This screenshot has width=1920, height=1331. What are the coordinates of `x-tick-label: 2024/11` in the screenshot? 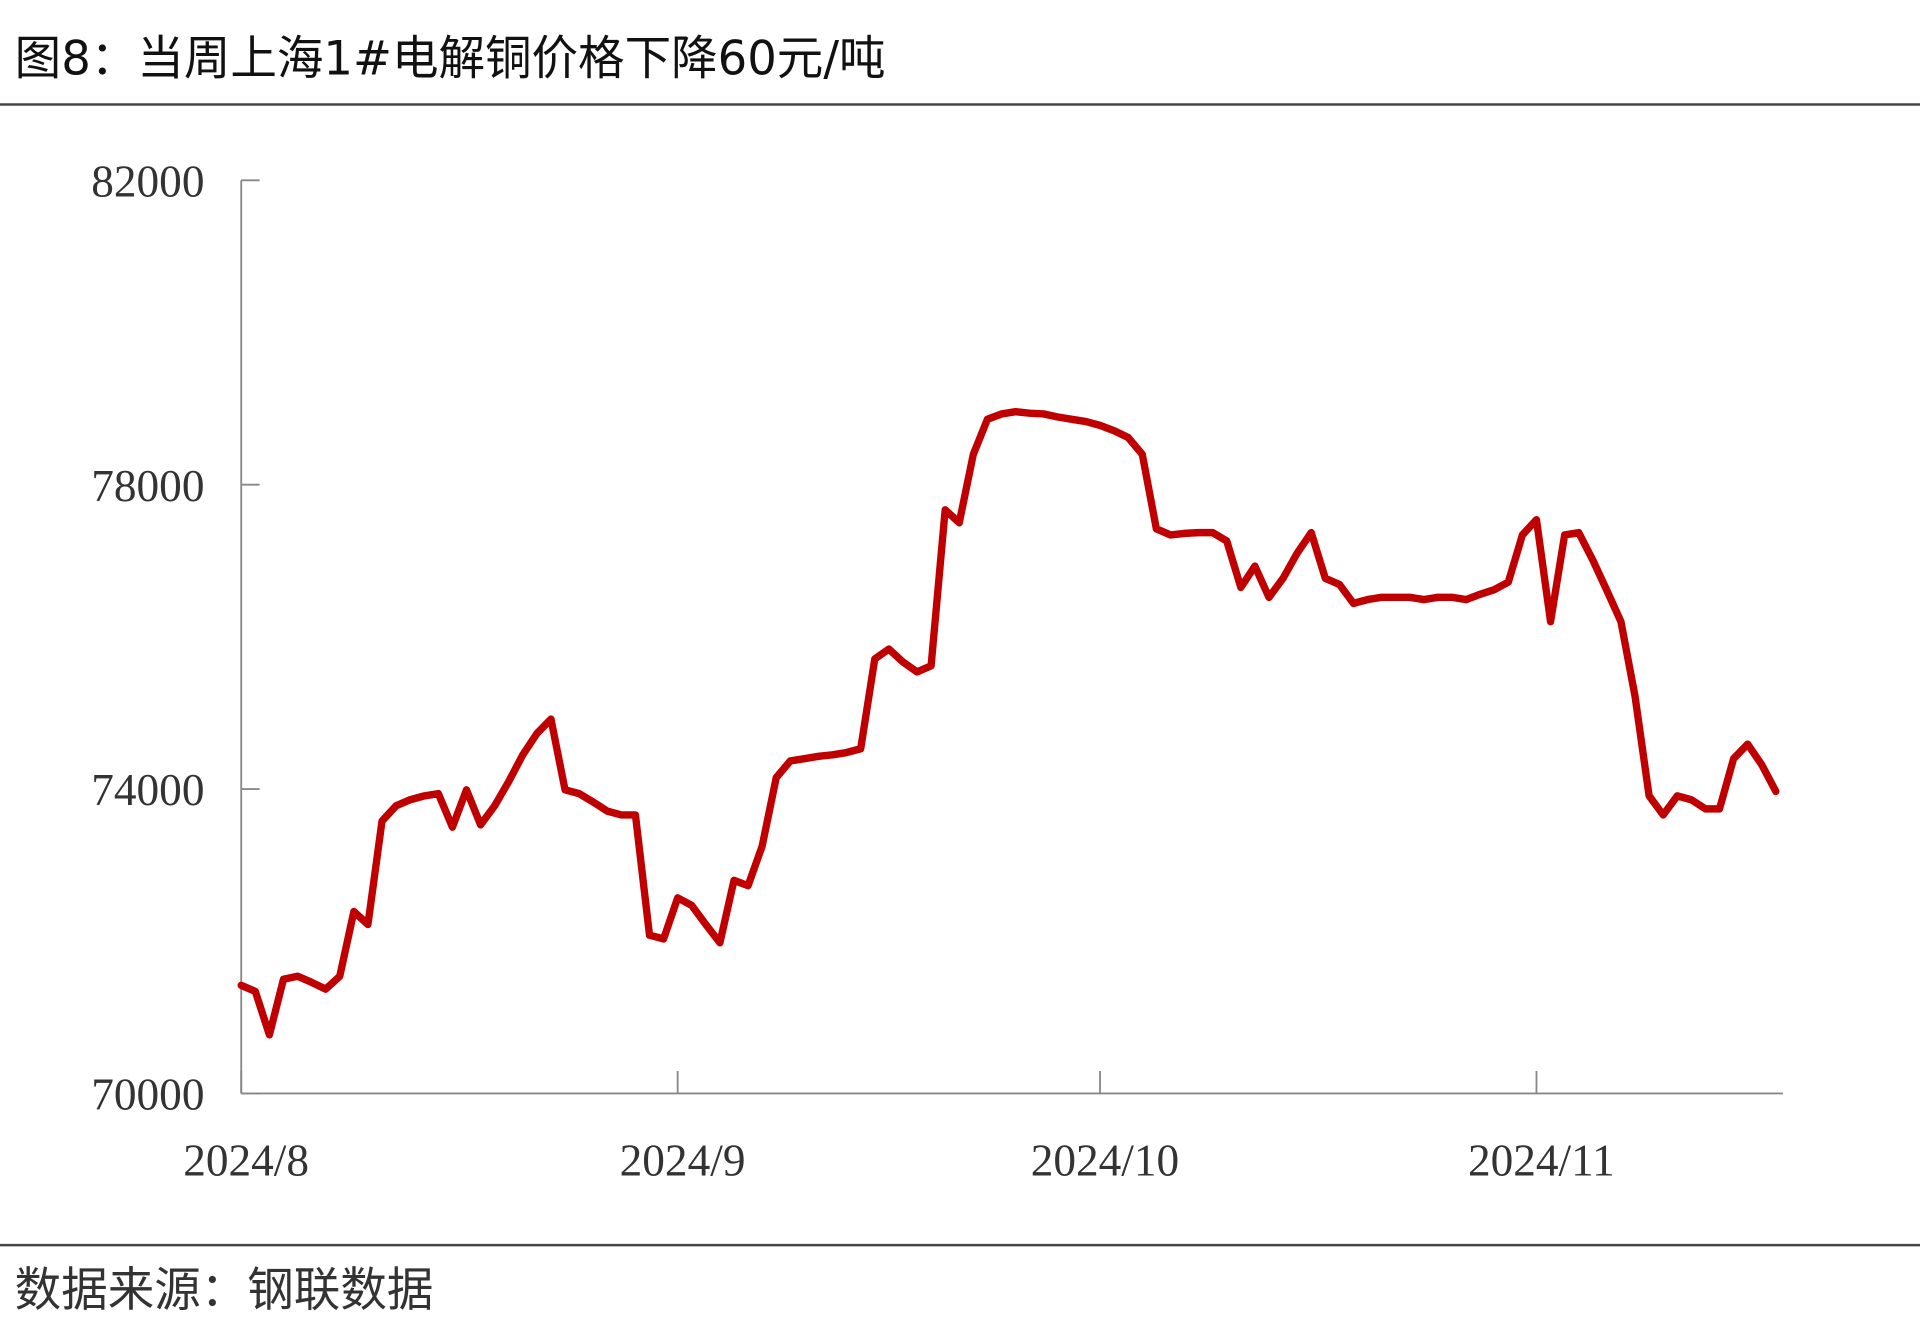 It's located at (1541, 1159).